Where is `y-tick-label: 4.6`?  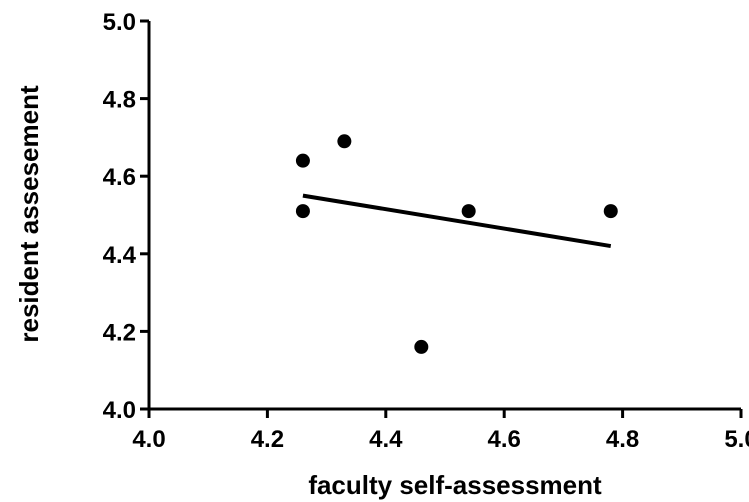 y-tick-label: 4.6 is located at coordinates (119, 177).